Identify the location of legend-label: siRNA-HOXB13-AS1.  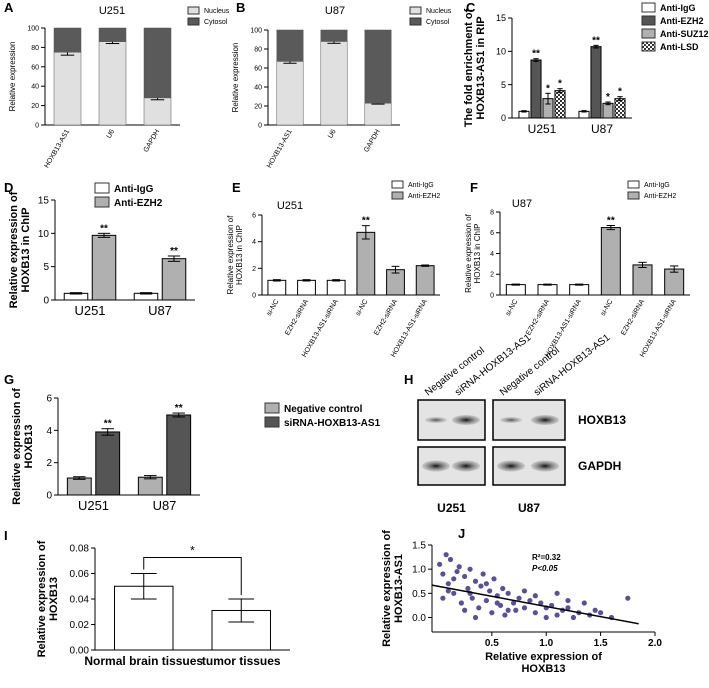
(332, 423).